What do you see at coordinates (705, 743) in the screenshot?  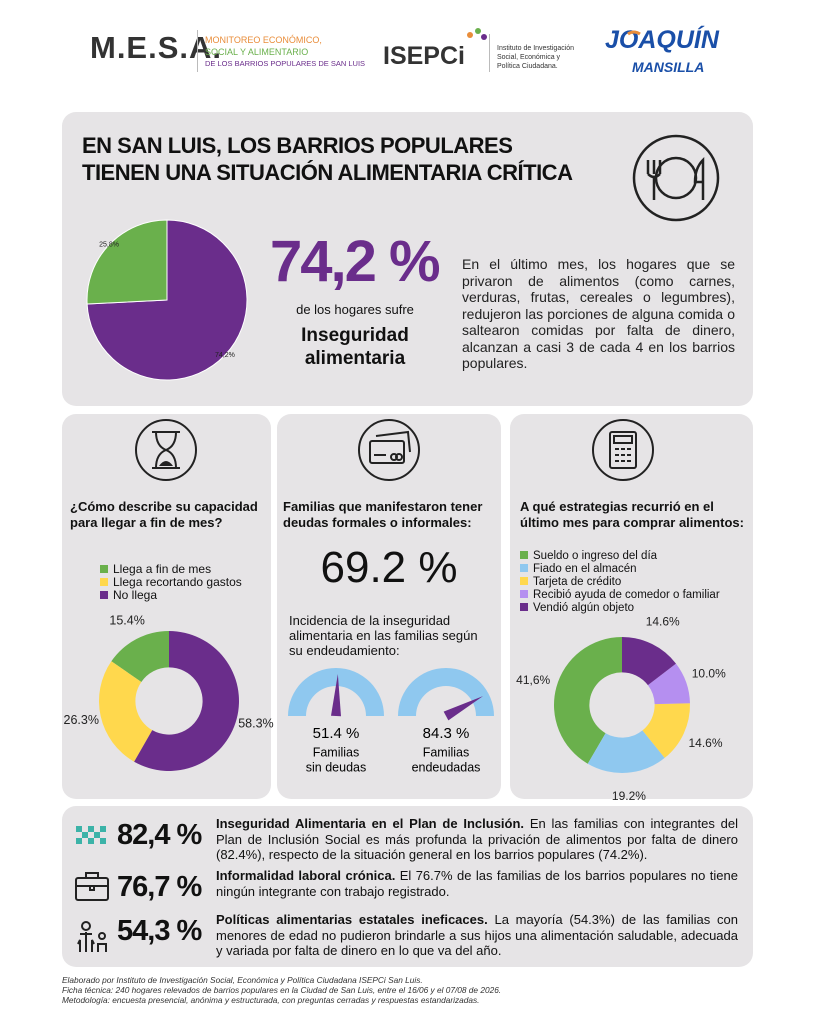 I see `value-label: 14.6%` at bounding box center [705, 743].